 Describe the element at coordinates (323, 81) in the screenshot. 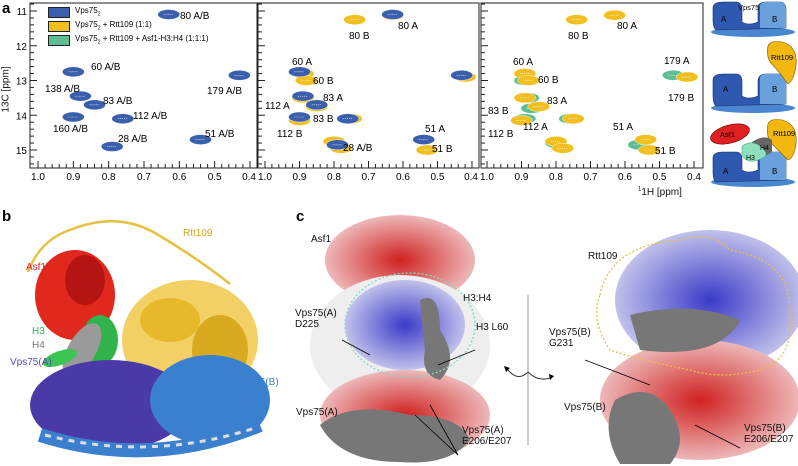

I see `peak-label: 60 B` at that location.